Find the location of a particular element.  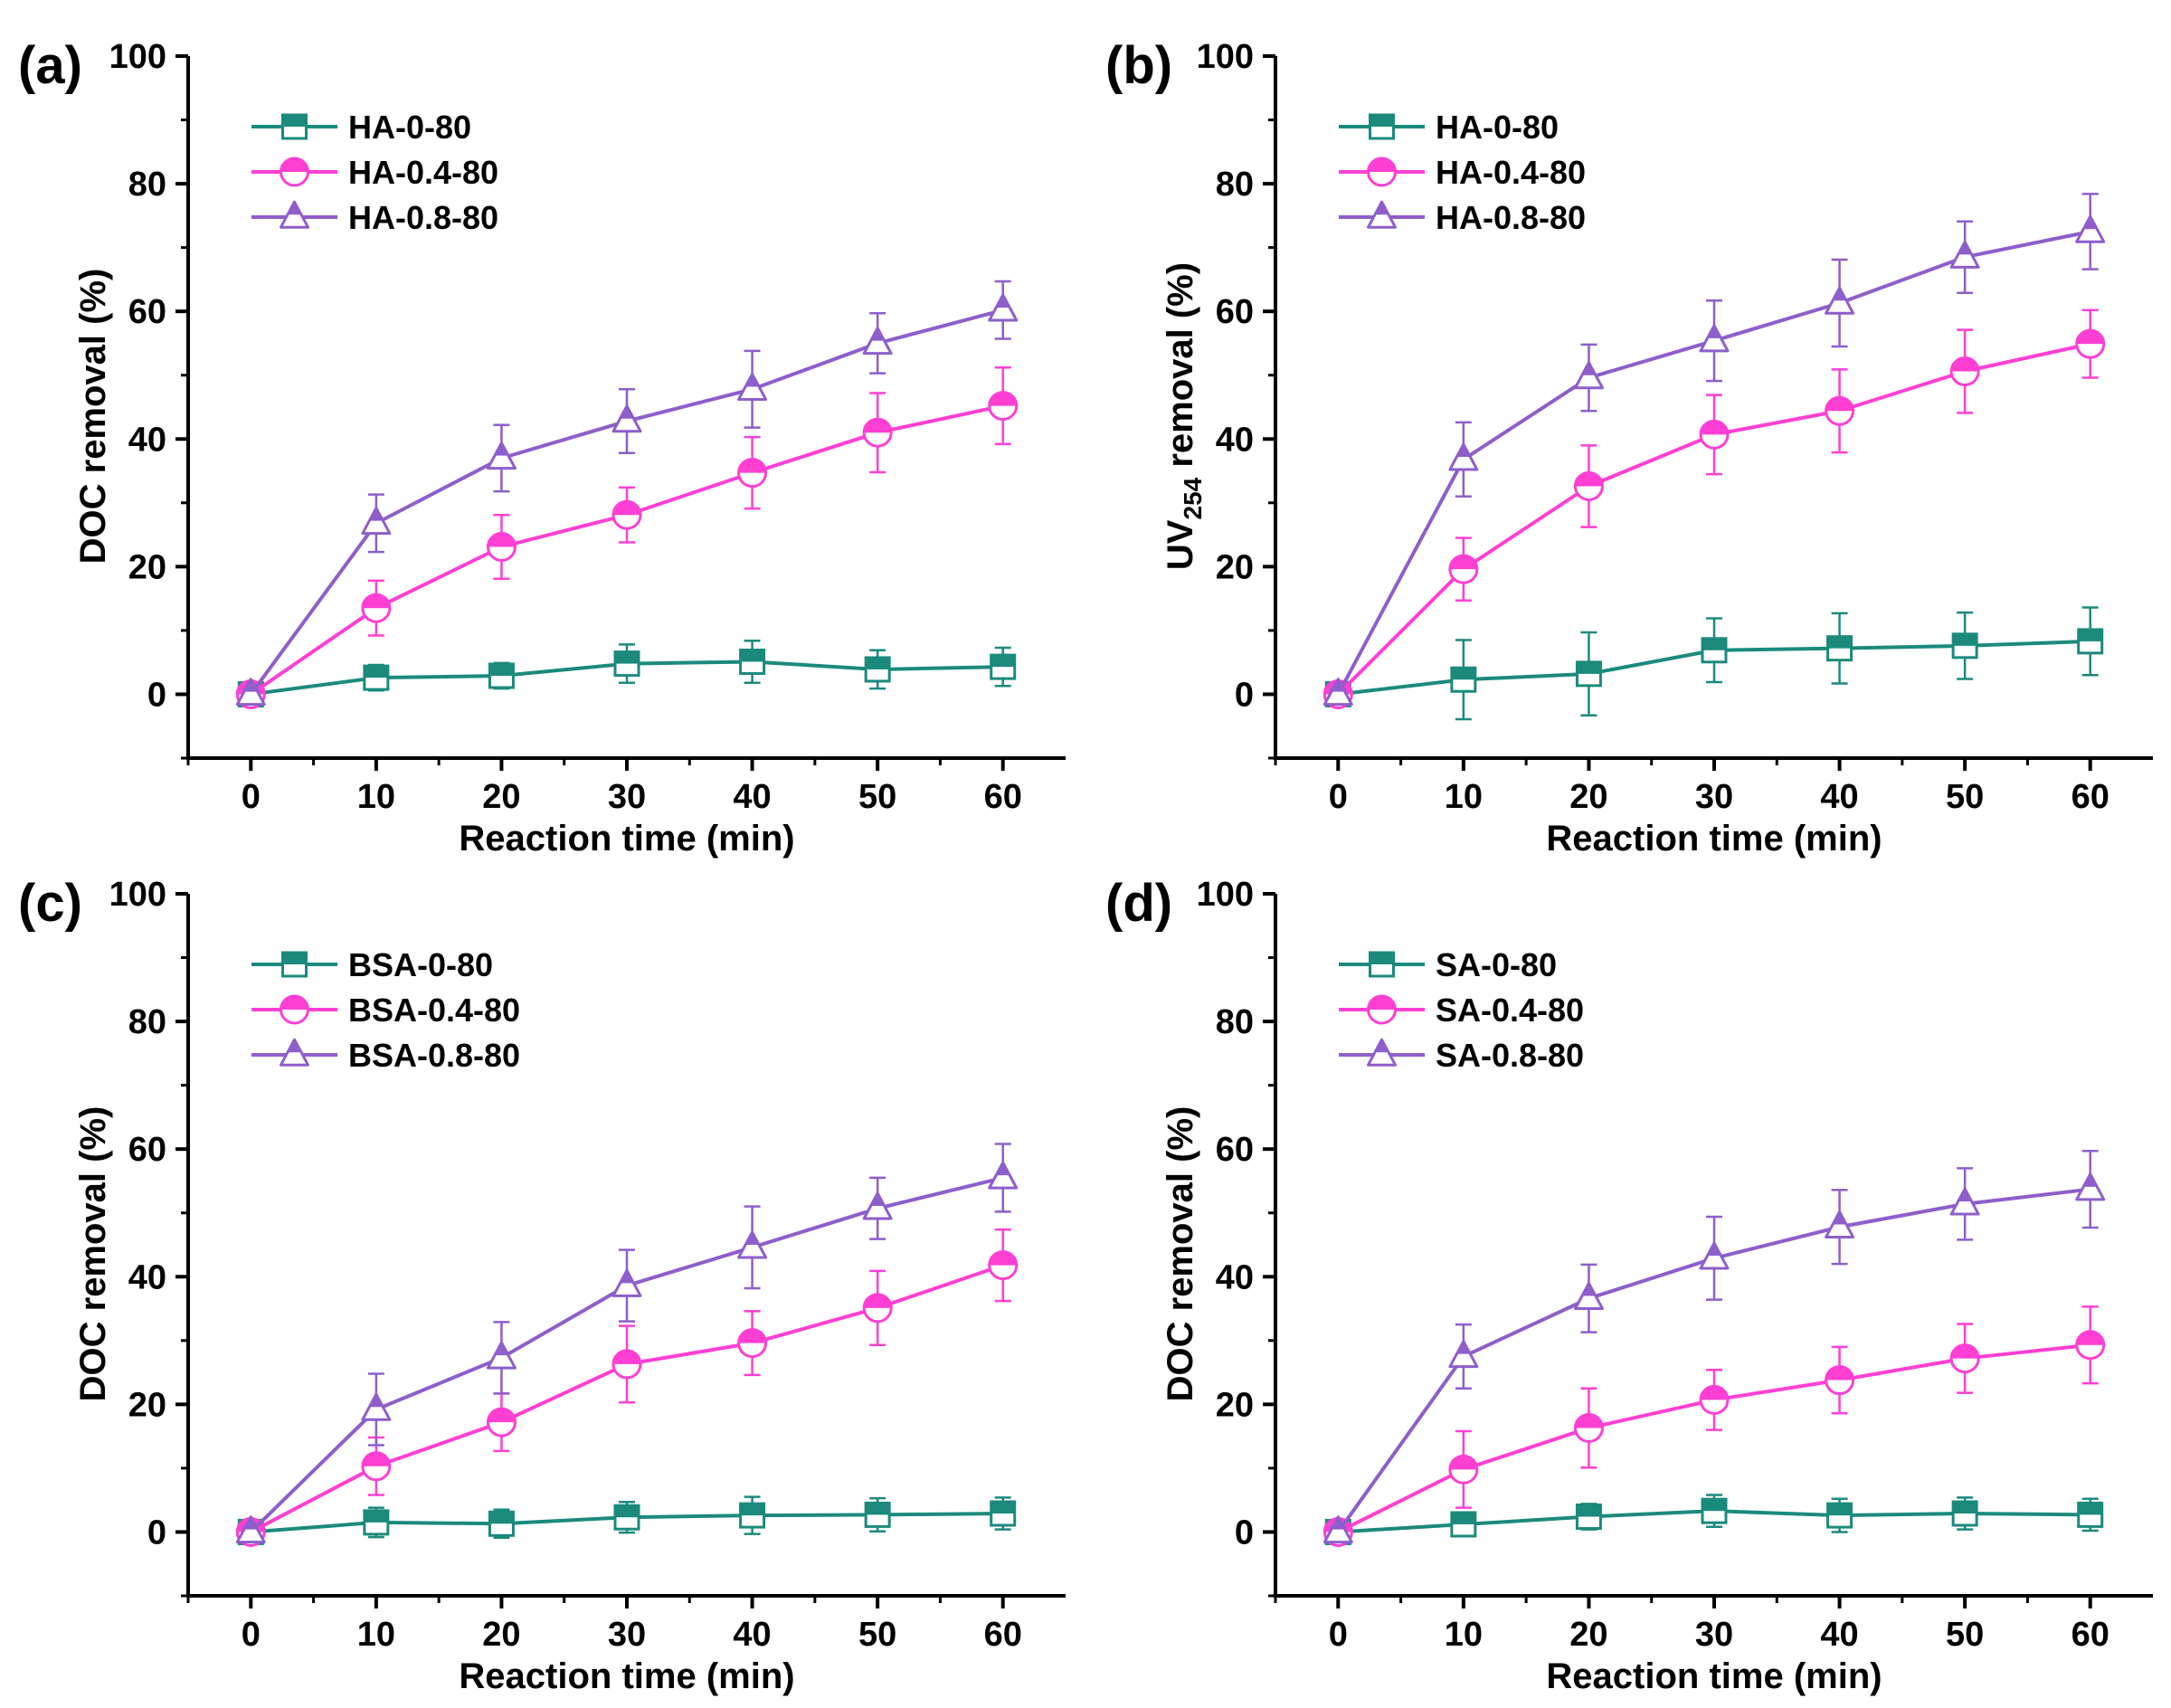

y-axis-title: UV254 removal (%) is located at coordinates (1184, 416).